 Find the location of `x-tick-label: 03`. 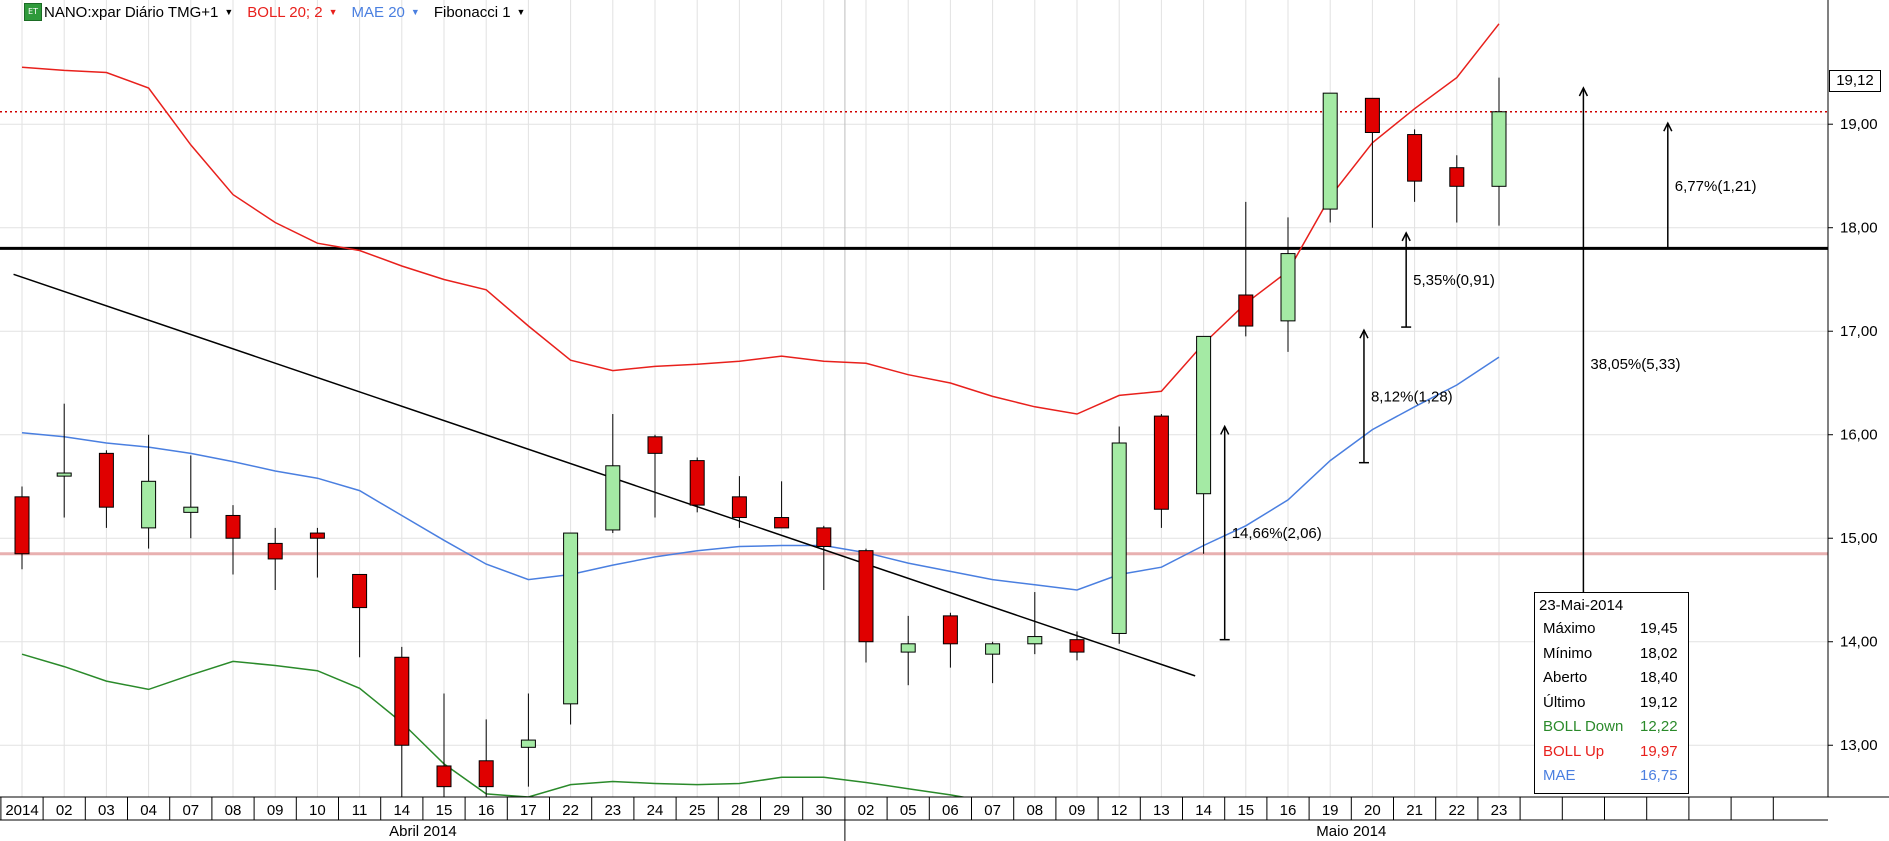

x-tick-label: 03 is located at coordinates (106, 810).